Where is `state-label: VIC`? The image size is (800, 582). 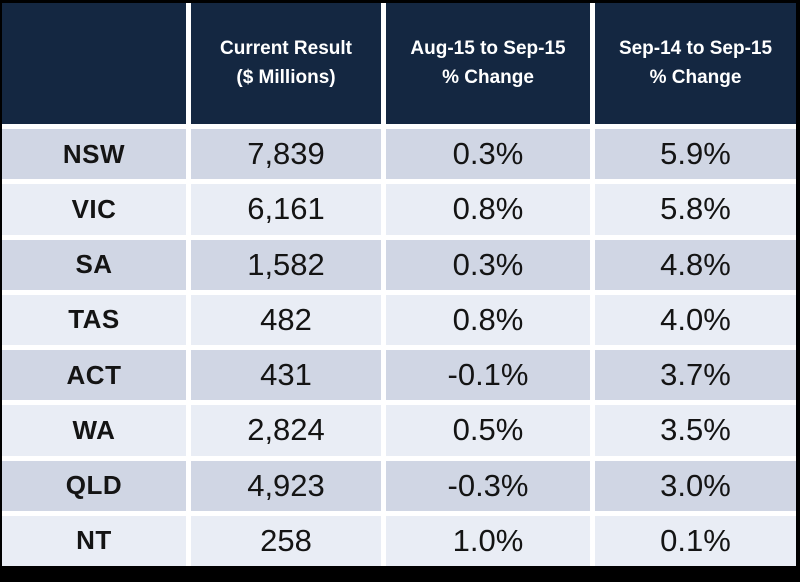 state-label: VIC is located at coordinates (94, 209).